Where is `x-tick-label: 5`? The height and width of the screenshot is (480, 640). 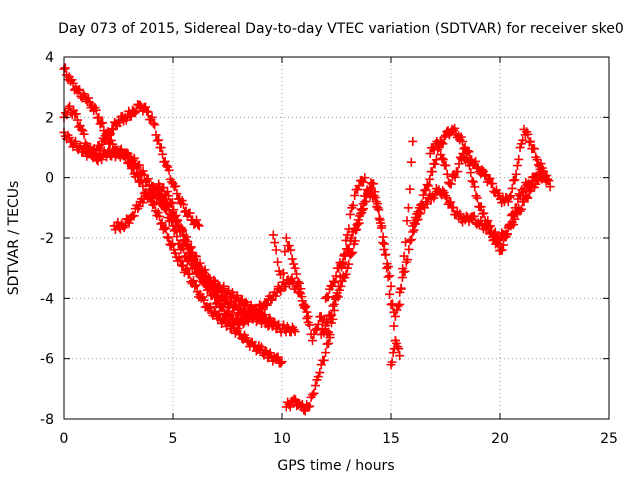
x-tick-label: 5 is located at coordinates (173, 439).